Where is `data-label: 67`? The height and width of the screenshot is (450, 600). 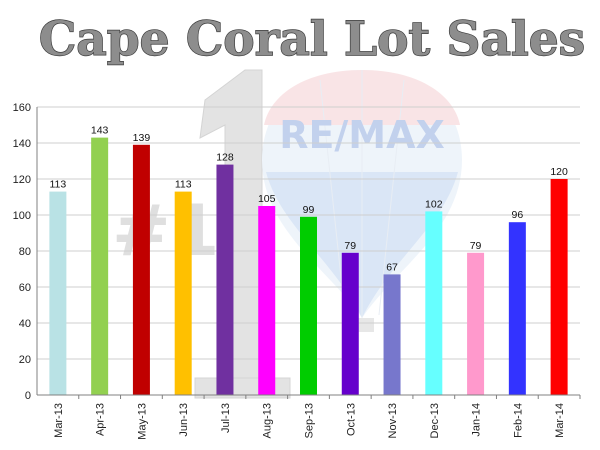
data-label: 67 is located at coordinates (392, 267).